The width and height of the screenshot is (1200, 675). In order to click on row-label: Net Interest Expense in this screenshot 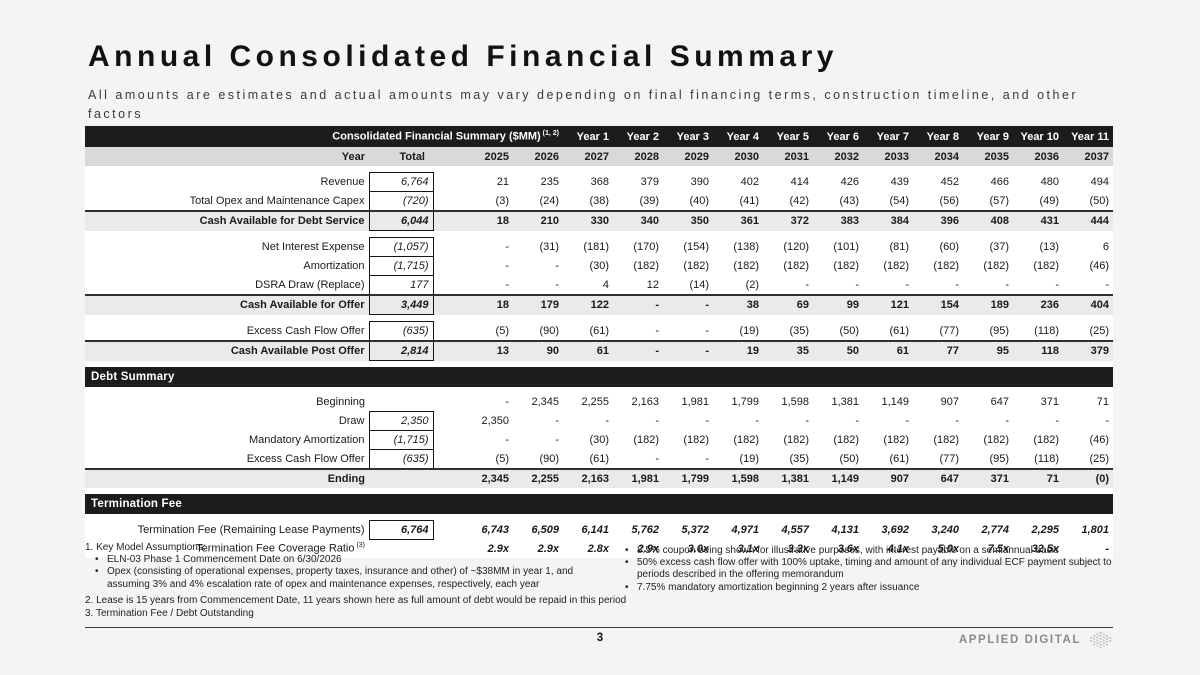, I will do `click(313, 247)`.